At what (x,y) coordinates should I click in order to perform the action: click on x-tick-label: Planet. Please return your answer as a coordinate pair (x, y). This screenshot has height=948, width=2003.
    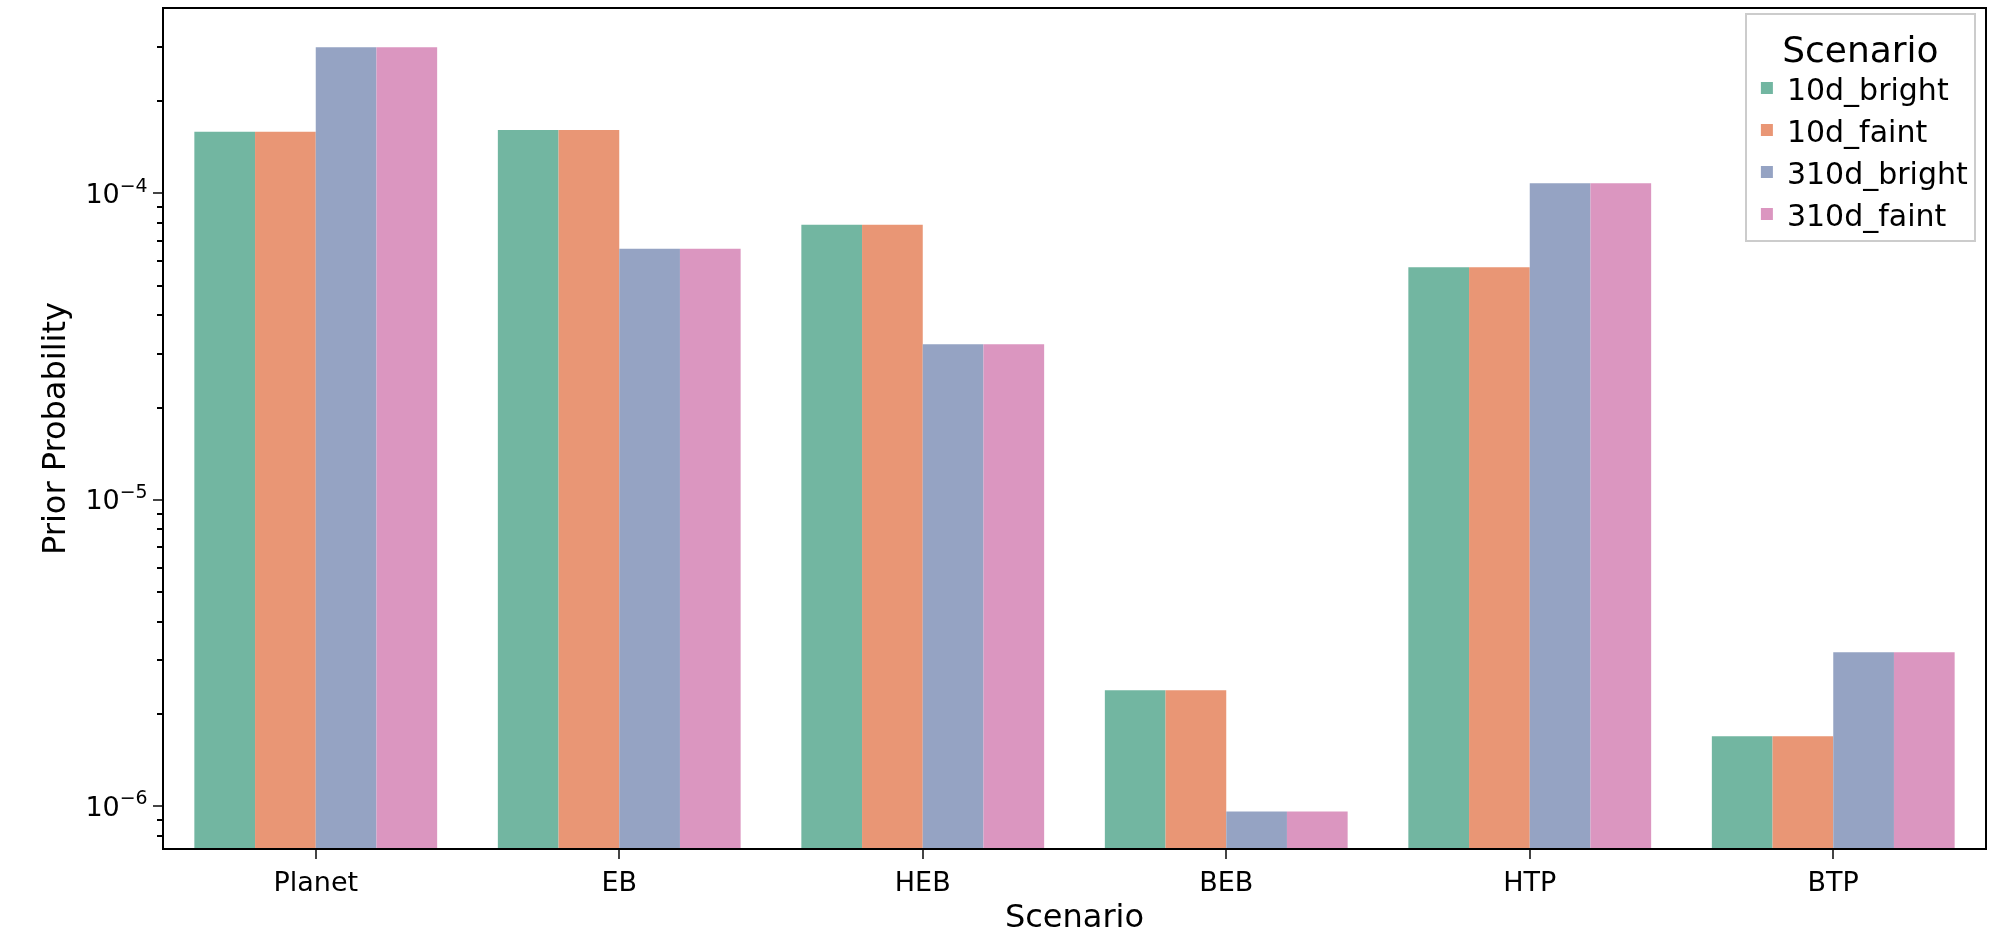
    Looking at the image, I should click on (316, 882).